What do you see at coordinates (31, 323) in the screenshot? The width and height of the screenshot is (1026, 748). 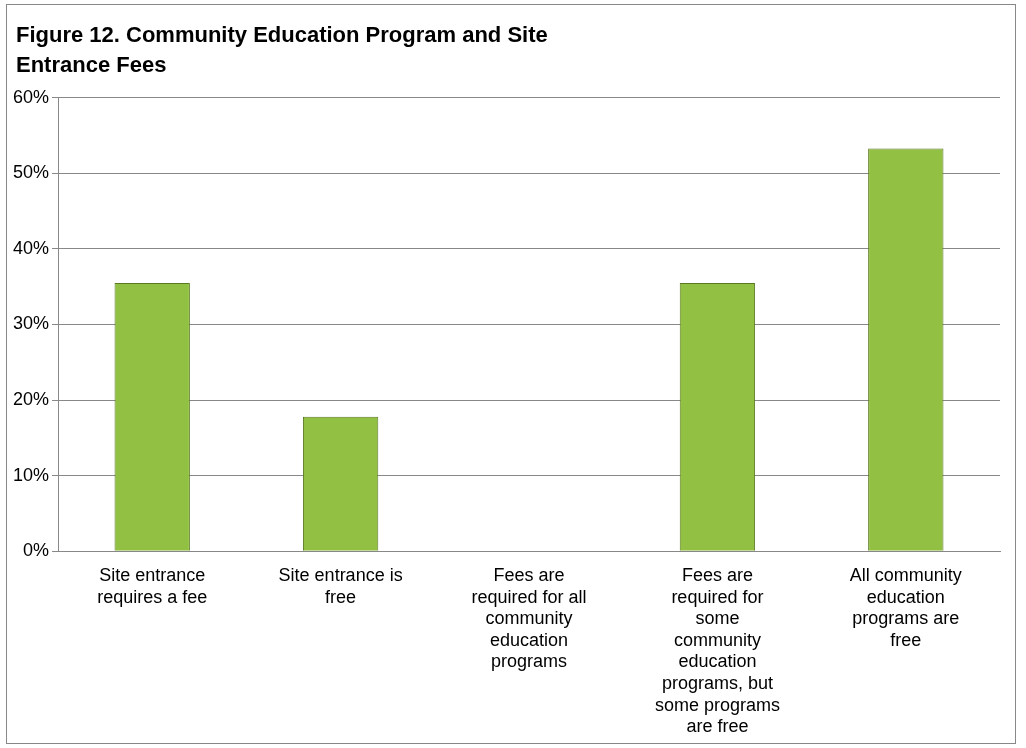 I see `y-tick-label: 30%` at bounding box center [31, 323].